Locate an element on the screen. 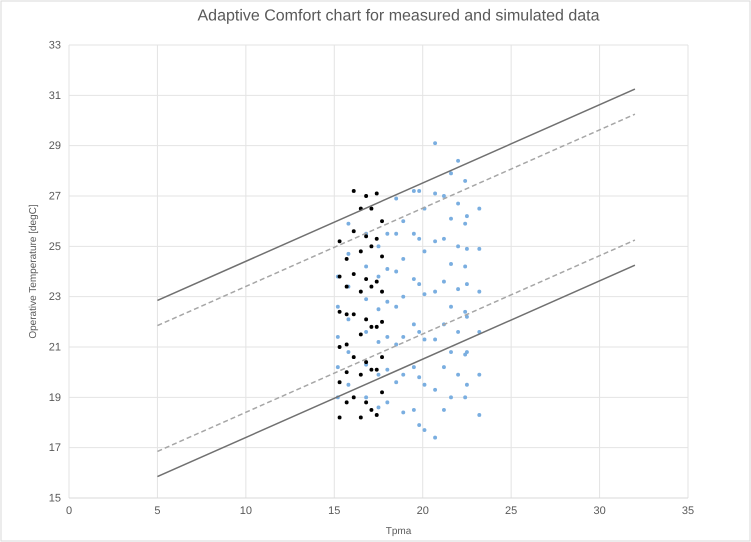 The width and height of the screenshot is (751, 542). x-tick-label: 25 is located at coordinates (511, 510).